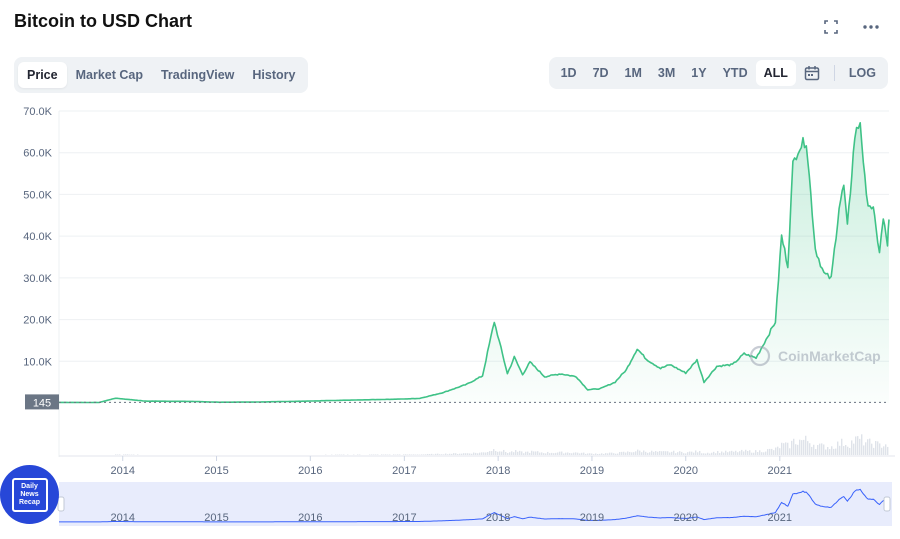 This screenshot has width=900, height=539. Describe the element at coordinates (122, 518) in the screenshot. I see `navigator-tick-label: 2014` at that location.